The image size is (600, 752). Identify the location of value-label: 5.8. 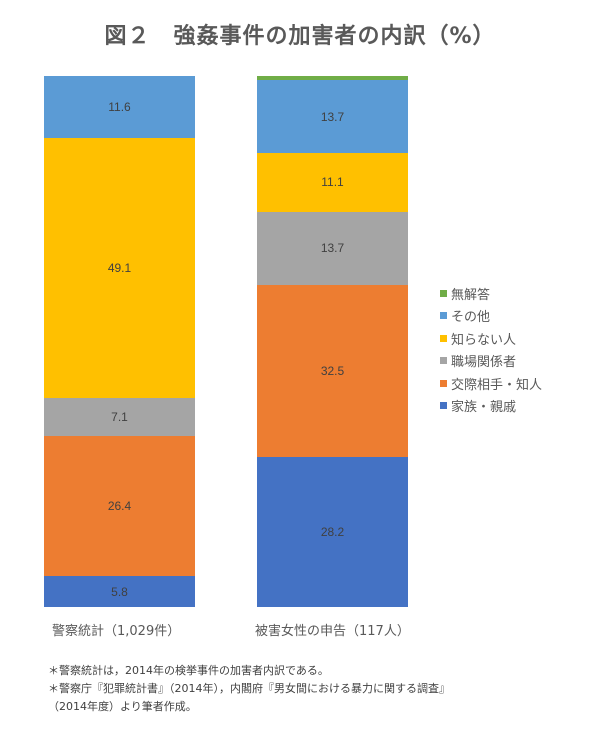
(119, 591).